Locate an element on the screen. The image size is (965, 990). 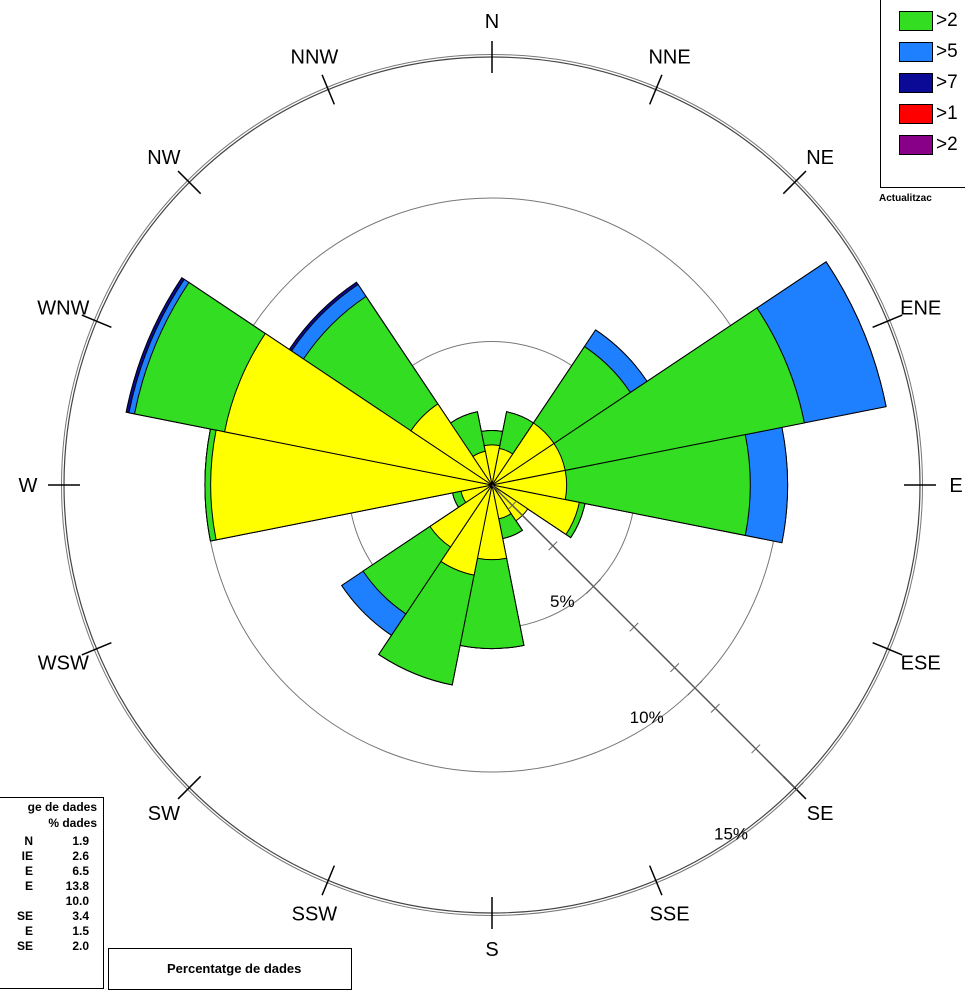
tick-ene is located at coordinates (887, 321).